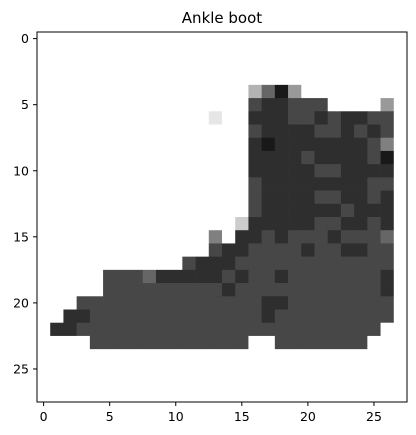 Image resolution: width=416 pixels, height=435 pixels. I want to click on x-tick-label: 5, so click(110, 416).